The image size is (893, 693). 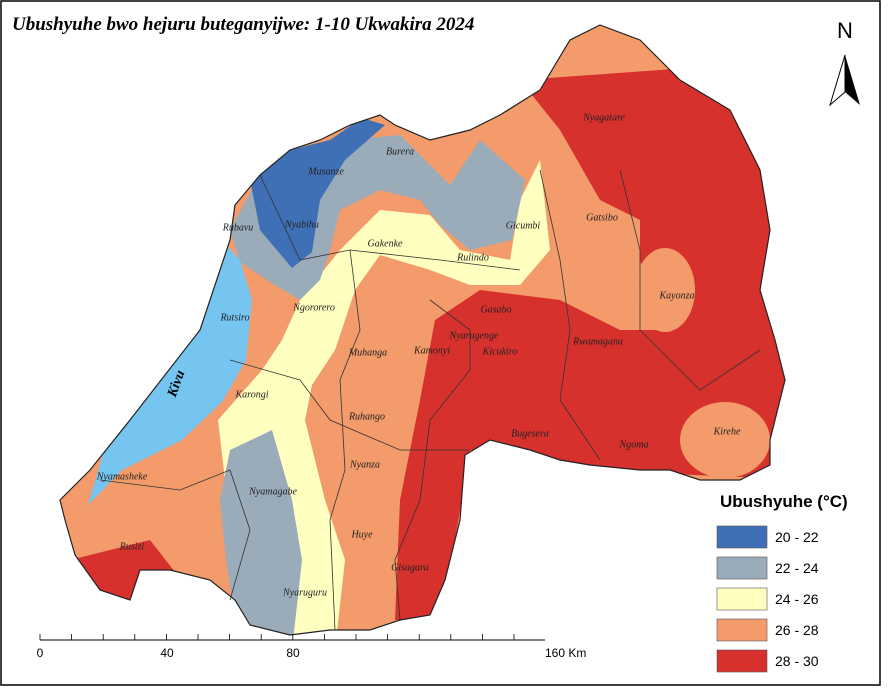 I want to click on district-label: Kicukiro, so click(x=500, y=351).